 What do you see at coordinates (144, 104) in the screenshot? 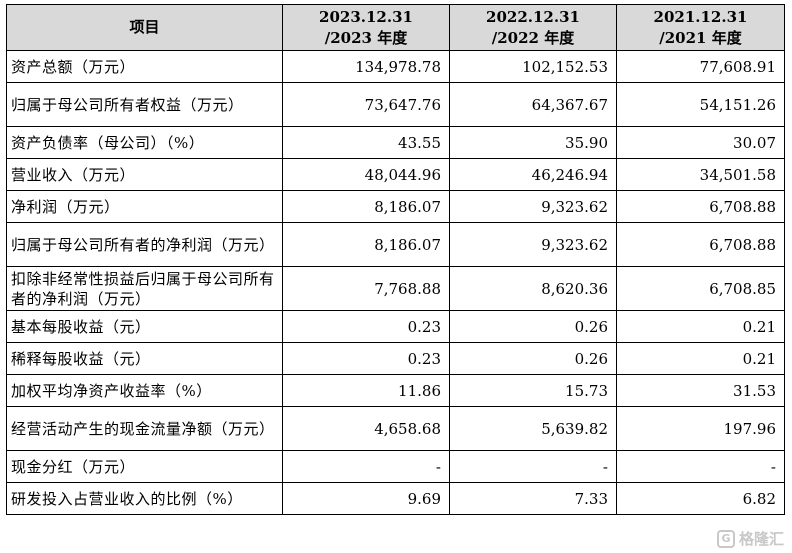
I see `row-label: 归属于母公司所有者权益（万元）` at bounding box center [144, 104].